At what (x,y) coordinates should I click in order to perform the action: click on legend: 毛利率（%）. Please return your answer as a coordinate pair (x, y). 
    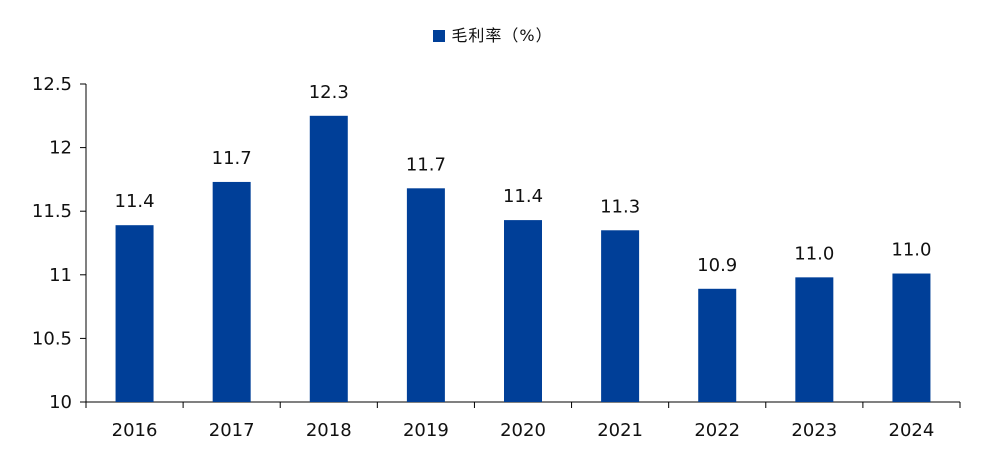
    Looking at the image, I should click on (493, 34).